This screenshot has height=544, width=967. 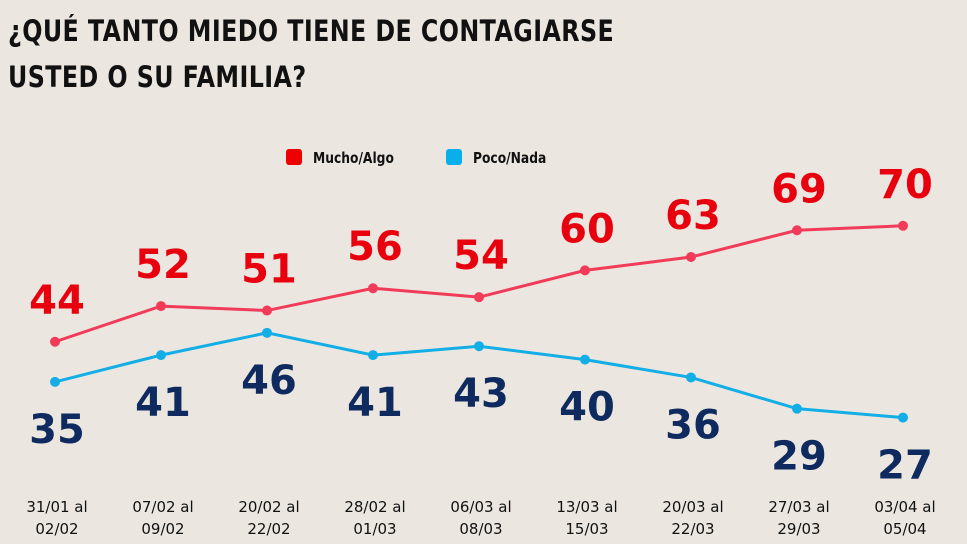 I want to click on legend-label: Poco/Nada, so click(x=509, y=158).